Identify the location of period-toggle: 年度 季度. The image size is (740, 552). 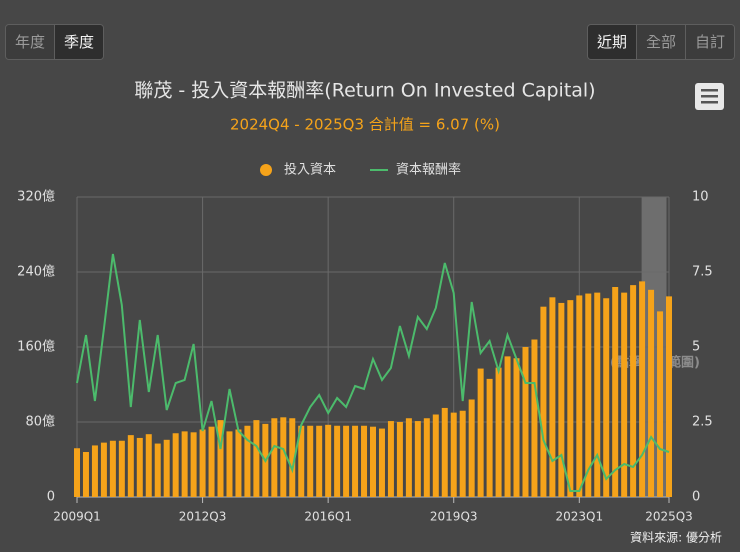
(55, 42).